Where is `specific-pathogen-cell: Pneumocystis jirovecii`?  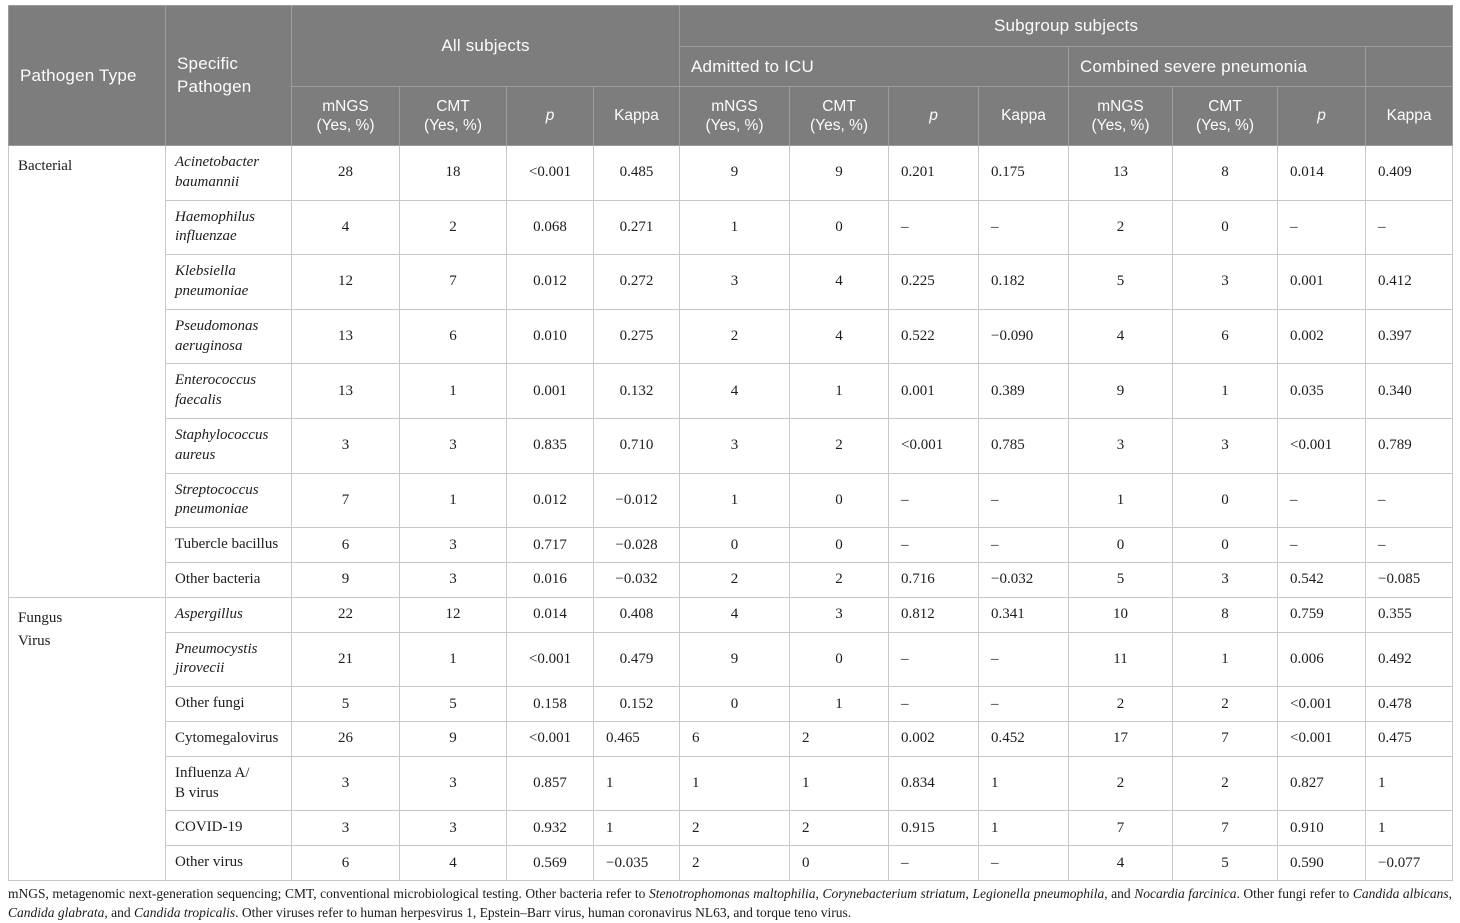 specific-pathogen-cell: Pneumocystis jirovecii is located at coordinates (228, 659).